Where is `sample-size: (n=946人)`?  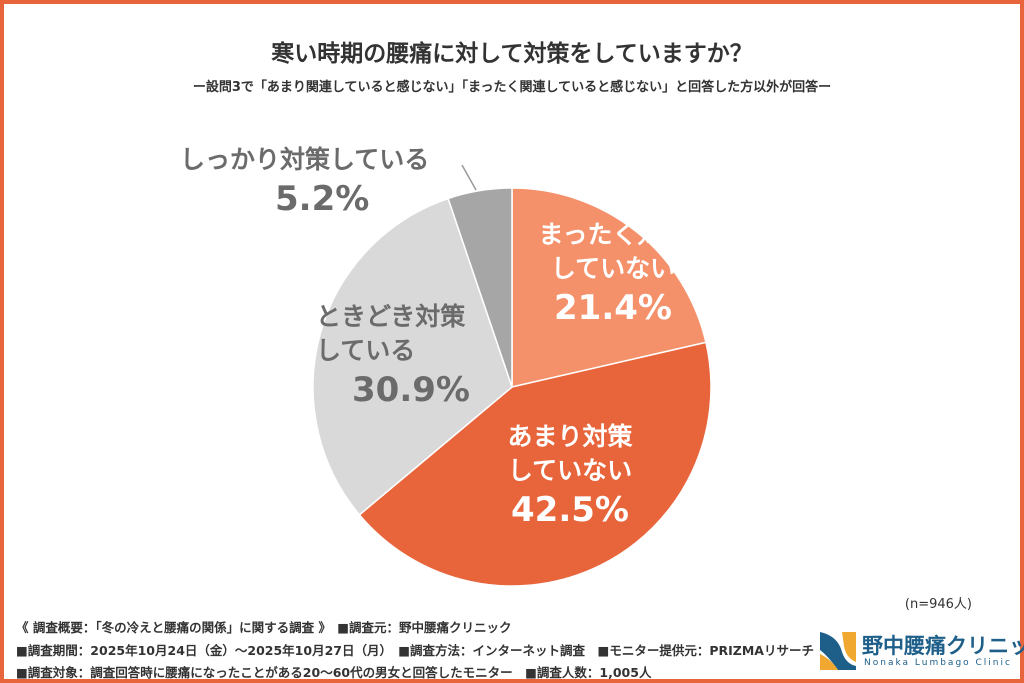 sample-size: (n=946人) is located at coordinates (938, 604).